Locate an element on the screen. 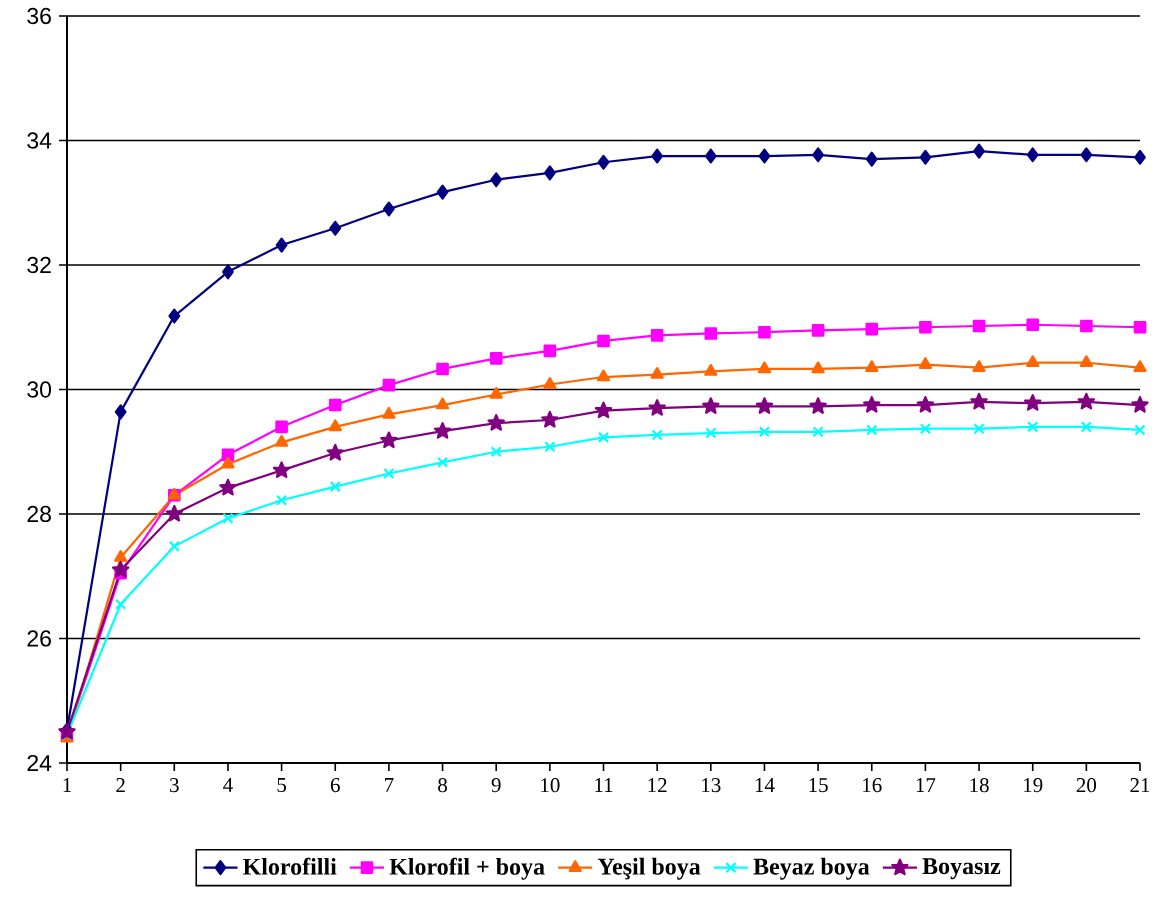 The width and height of the screenshot is (1162, 910). y-tick-label: 34 is located at coordinates (39, 140).